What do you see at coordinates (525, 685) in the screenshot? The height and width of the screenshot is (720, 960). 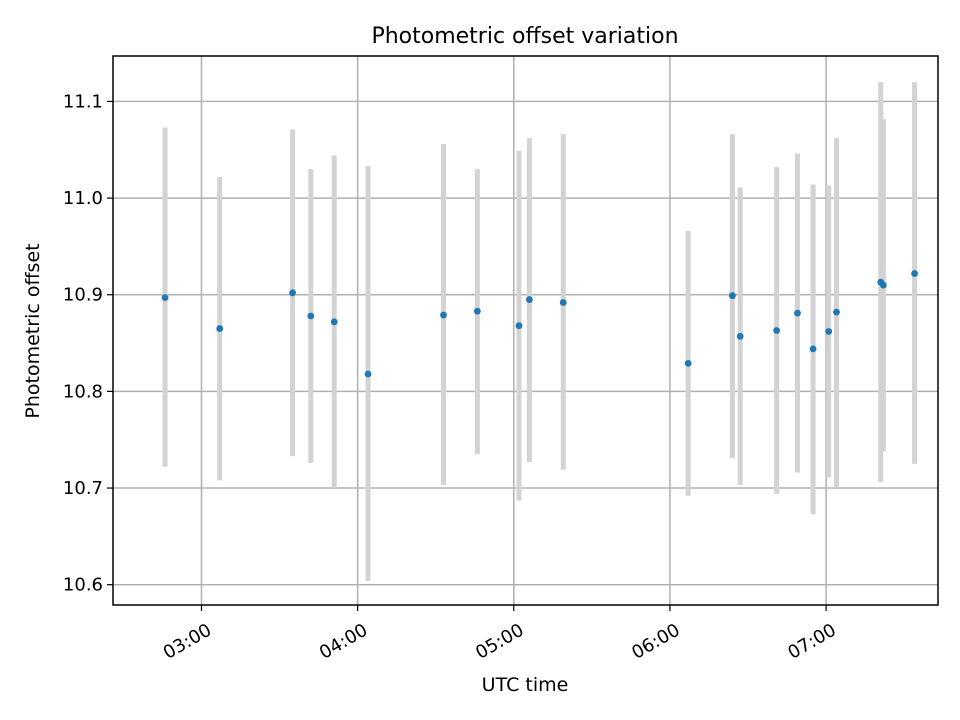 I see `x-axis-label: UTC time` at bounding box center [525, 685].